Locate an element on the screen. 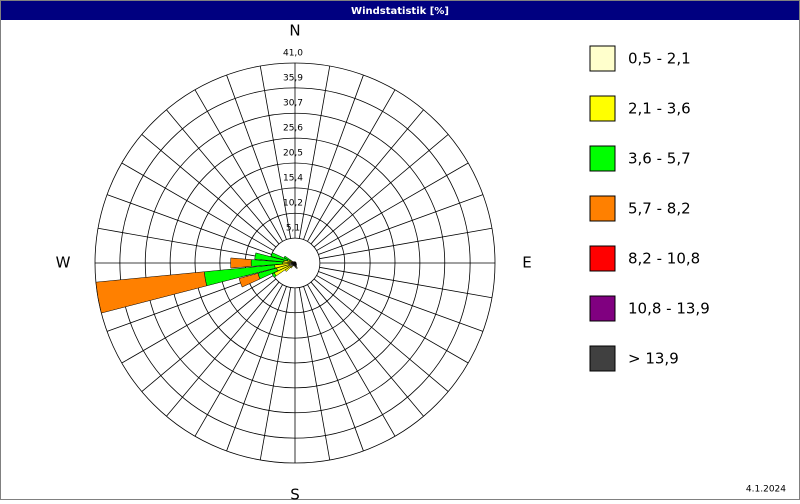  legend-label: 5,7 - 8,2 is located at coordinates (659, 209).